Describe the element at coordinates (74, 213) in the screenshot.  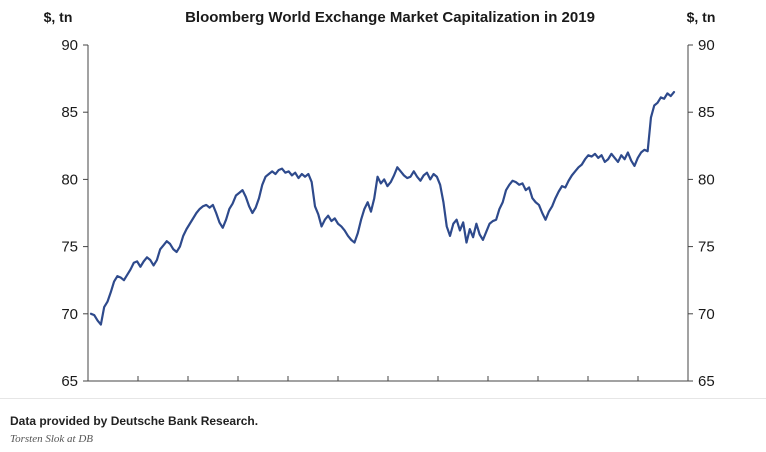
I see `left-axis-ticks: 65 70 75 80 85 90` at that location.